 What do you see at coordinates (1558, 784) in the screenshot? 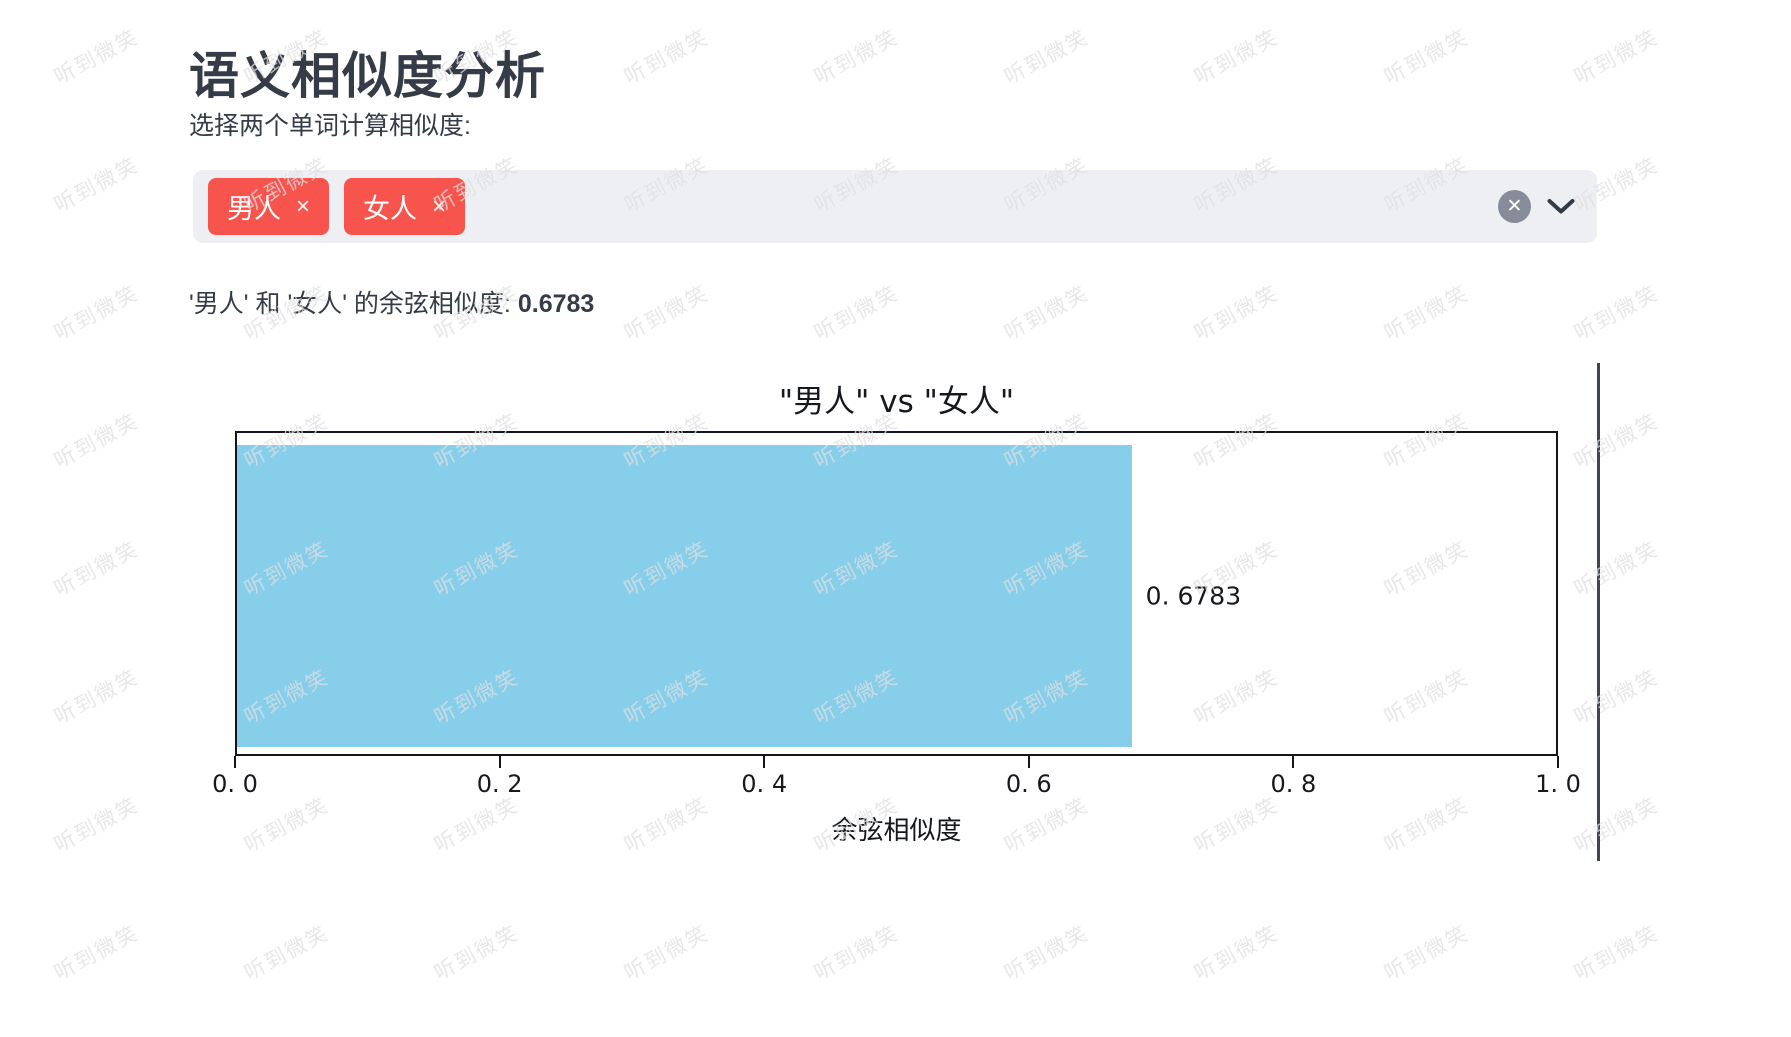
I see `x-tick-label: 1. 0` at bounding box center [1558, 784].